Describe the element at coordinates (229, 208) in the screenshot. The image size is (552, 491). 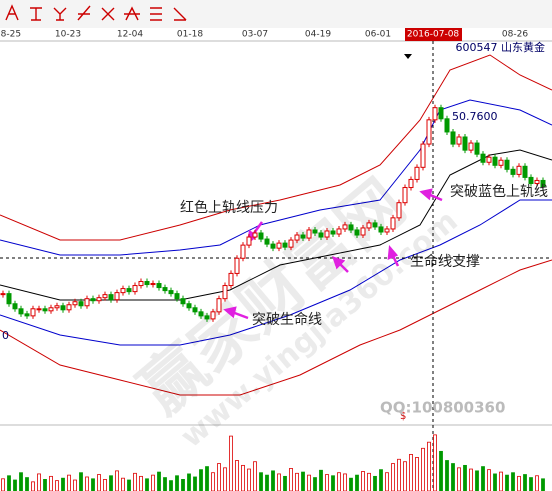
I see `annotation: 红色上轨线压力` at that location.